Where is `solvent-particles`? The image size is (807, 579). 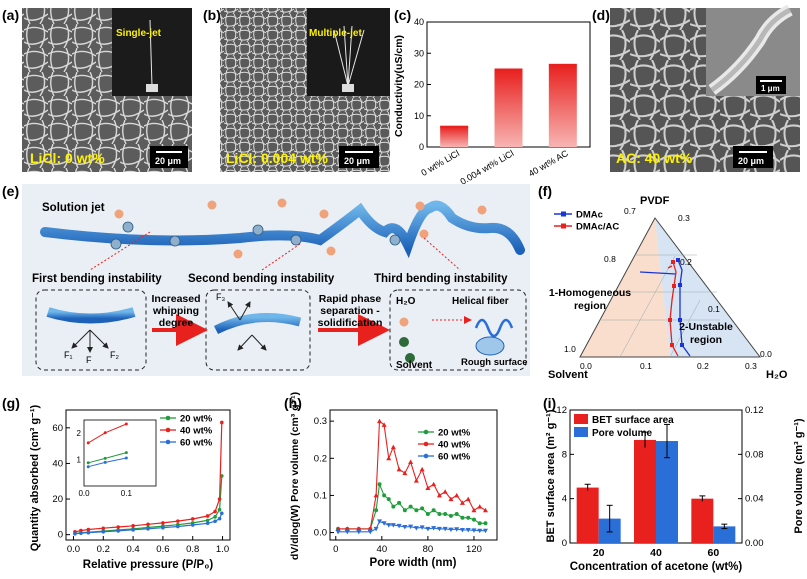 solvent-particles is located at coordinates (300, 228).